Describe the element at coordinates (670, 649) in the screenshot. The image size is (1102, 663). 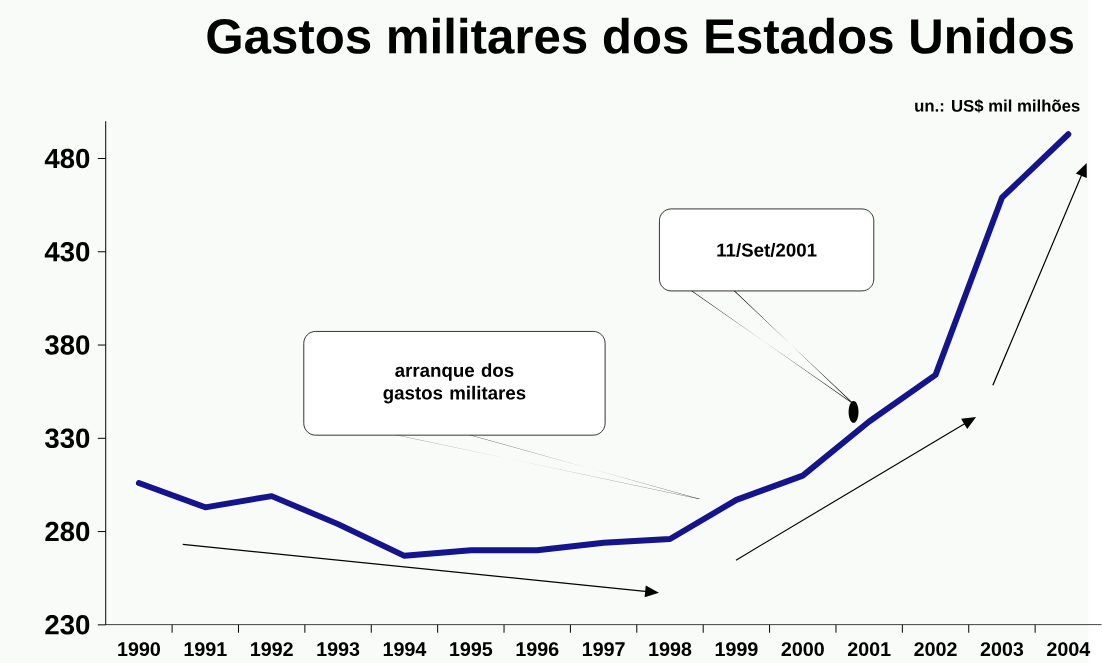
I see `x-tick-label: 1998` at that location.